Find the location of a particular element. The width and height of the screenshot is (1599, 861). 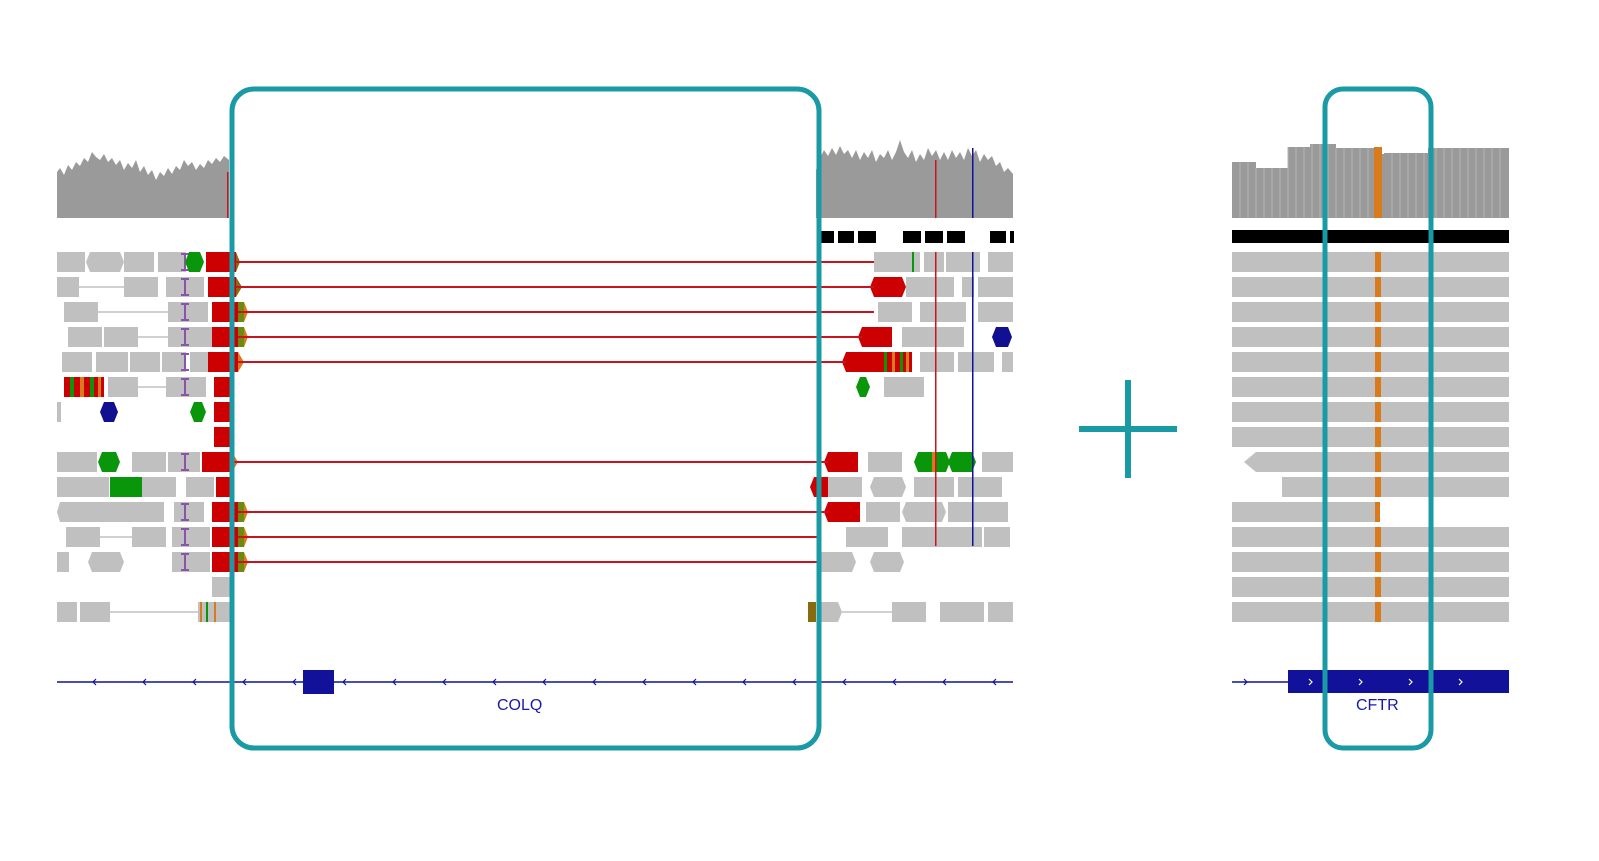

left-read-rows-before is located at coordinates (143, 437).